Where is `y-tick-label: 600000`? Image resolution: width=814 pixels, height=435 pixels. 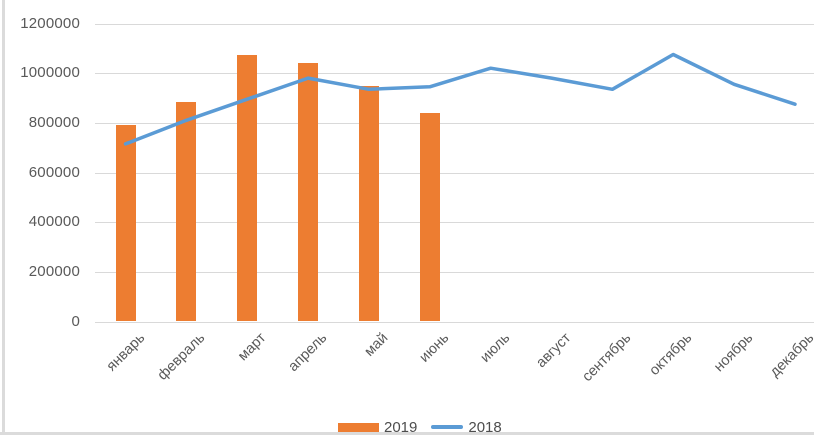
y-tick-label: 600000 is located at coordinates (54, 172).